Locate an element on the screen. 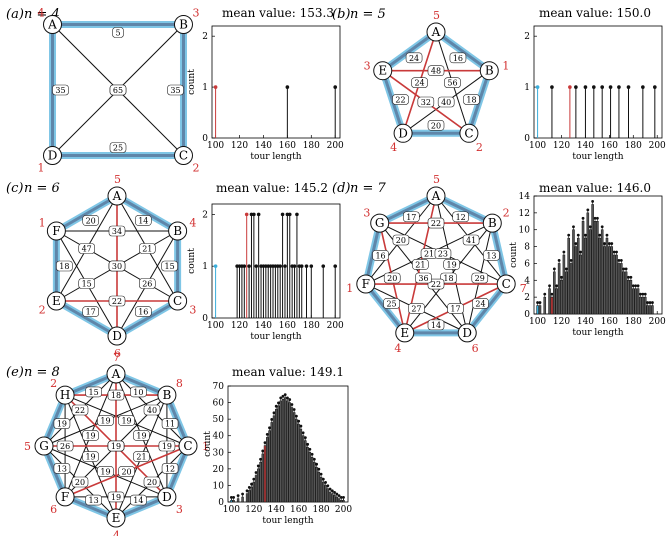 The width and height of the screenshot is (666, 536). edge-weight: 32 is located at coordinates (426, 102).